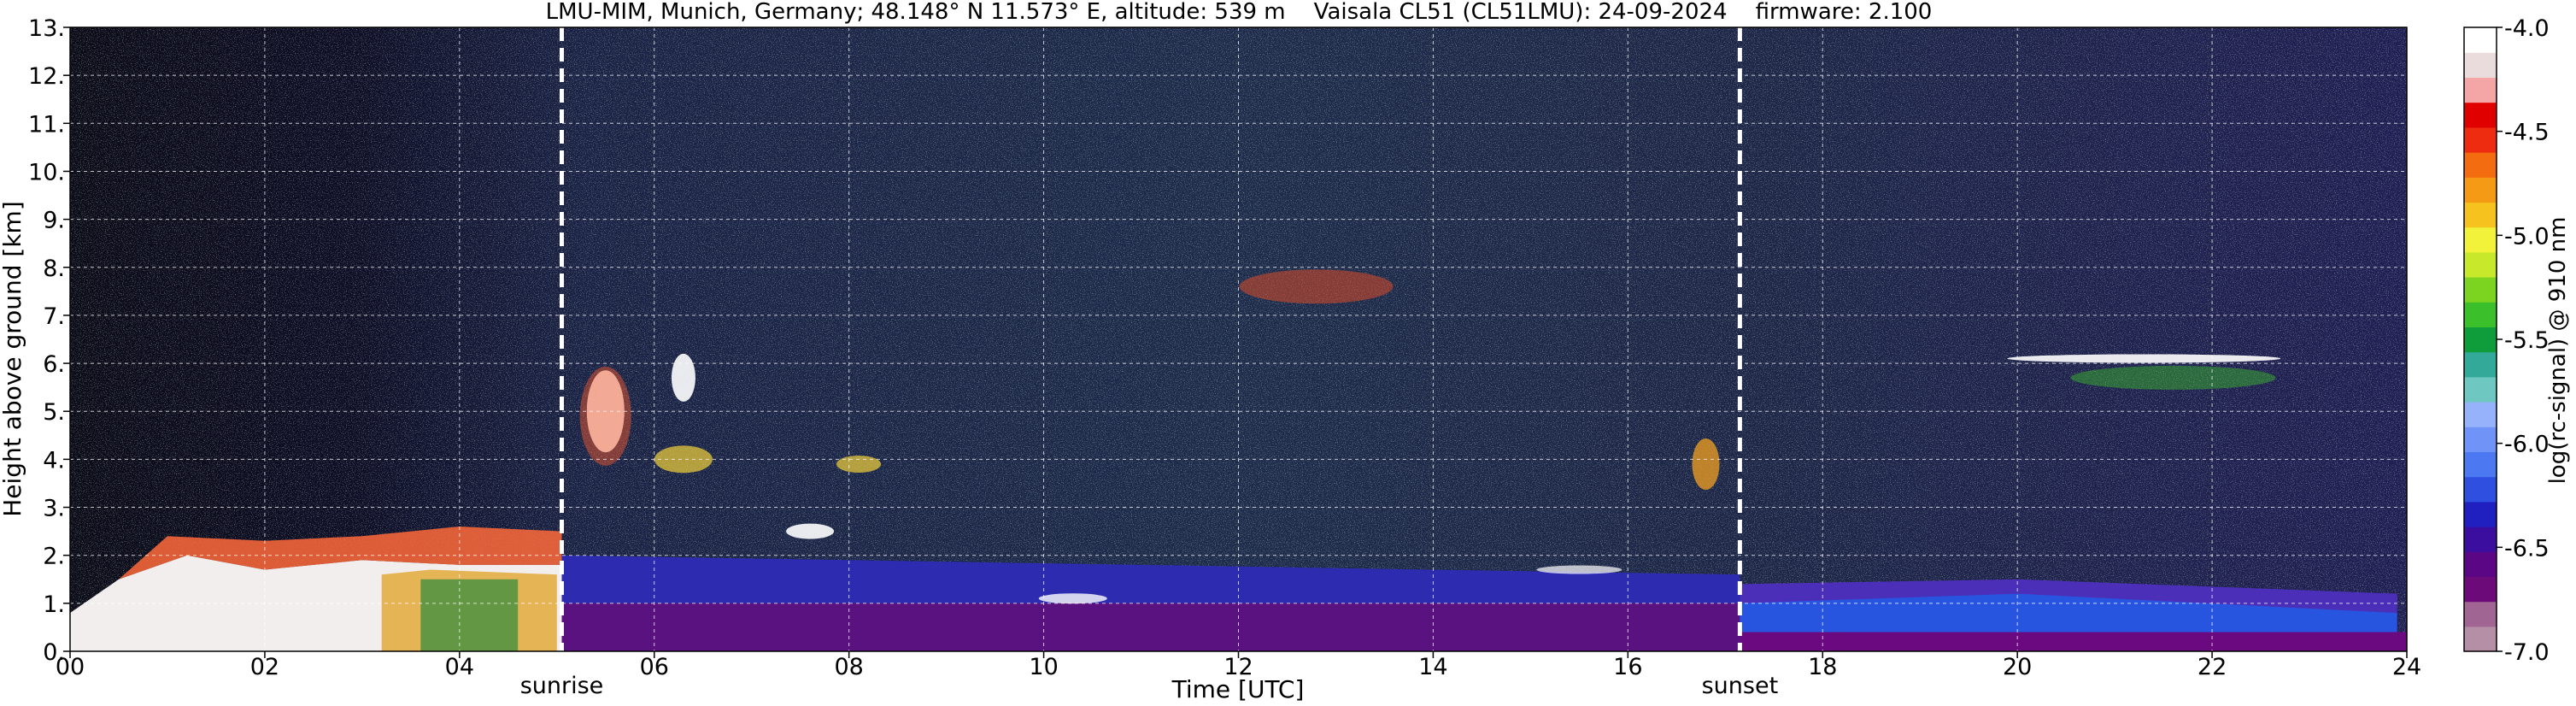 The image size is (2576, 706). What do you see at coordinates (605, 416) in the screenshot?
I see `cloud-patch-1-edge` at bounding box center [605, 416].